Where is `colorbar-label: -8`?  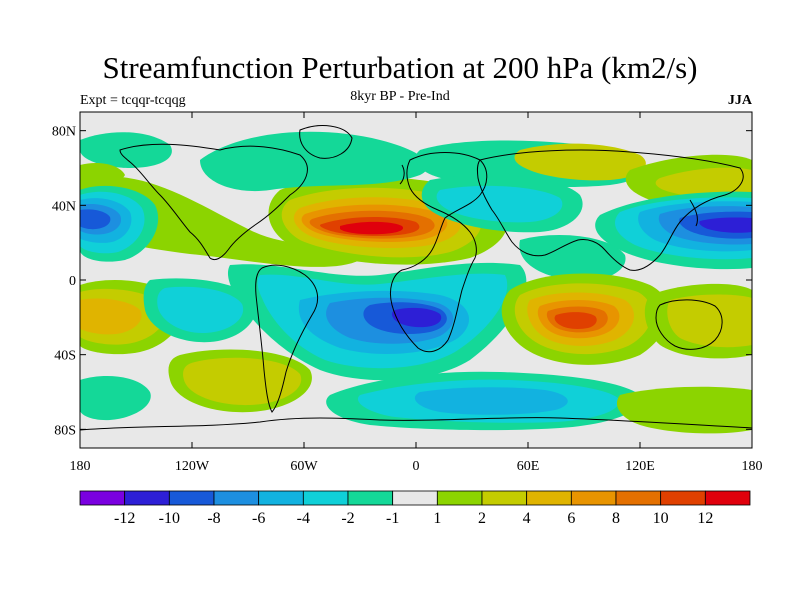
colorbar-label: -8 is located at coordinates (213, 518).